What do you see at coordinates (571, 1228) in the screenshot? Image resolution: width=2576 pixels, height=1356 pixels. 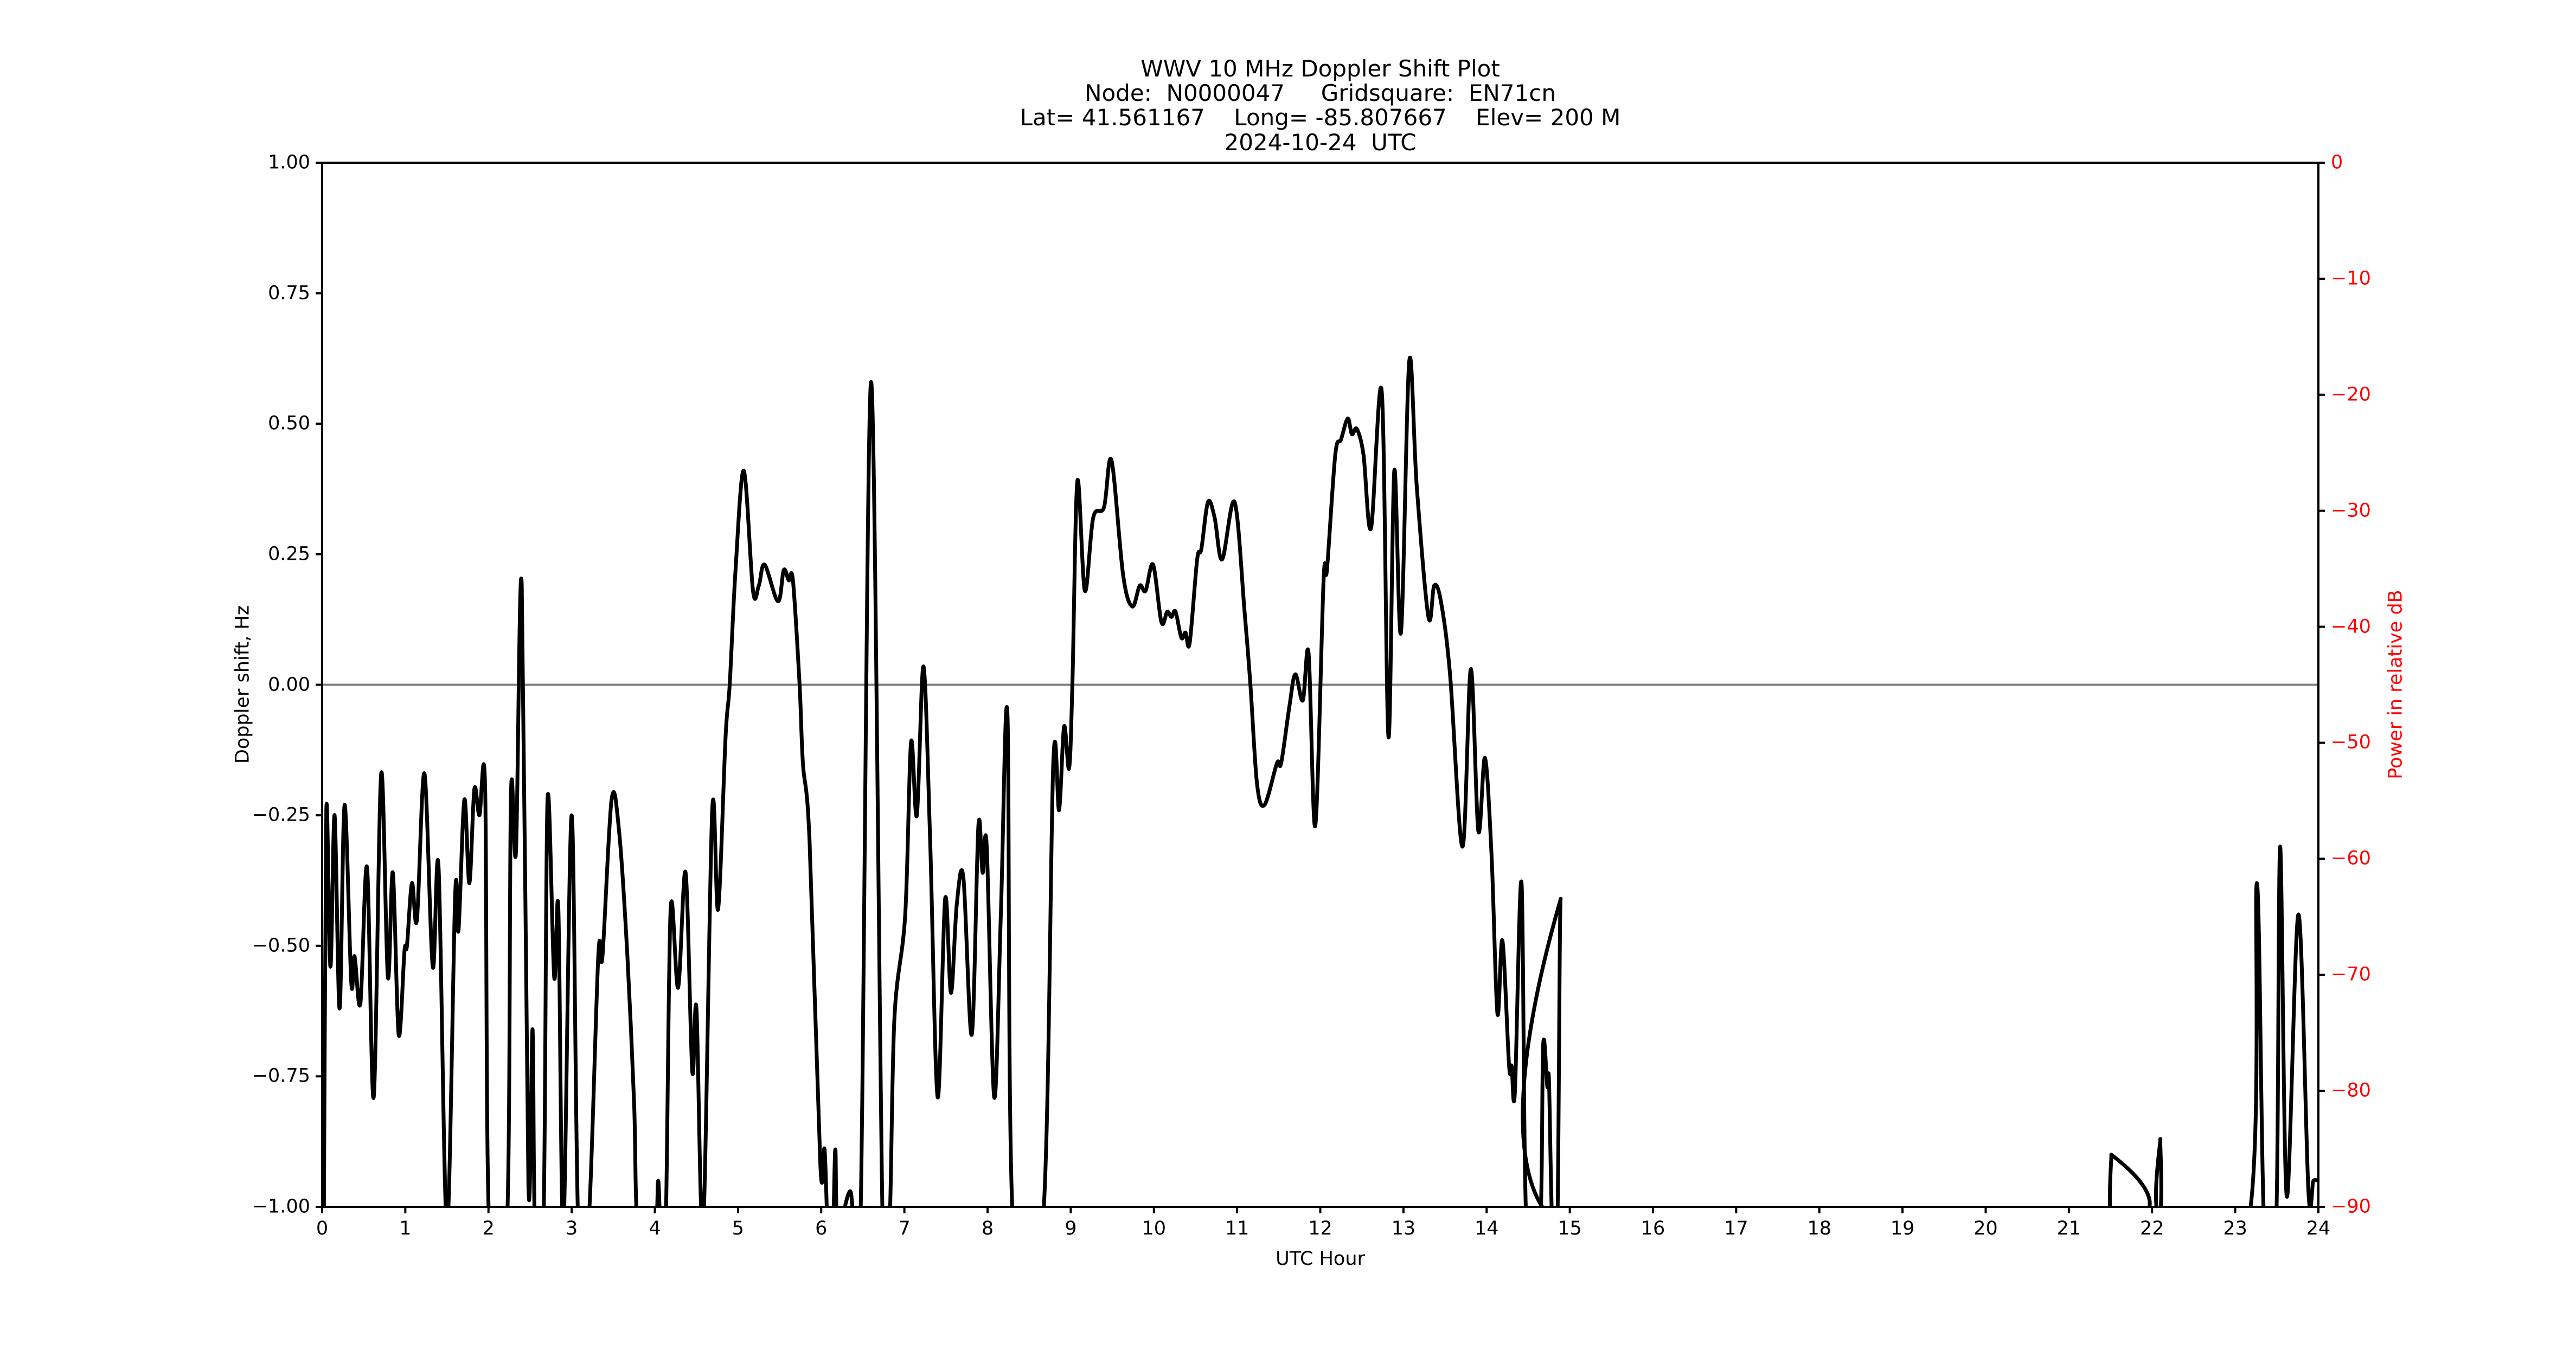 I see `x-tick-label: 3` at bounding box center [571, 1228].